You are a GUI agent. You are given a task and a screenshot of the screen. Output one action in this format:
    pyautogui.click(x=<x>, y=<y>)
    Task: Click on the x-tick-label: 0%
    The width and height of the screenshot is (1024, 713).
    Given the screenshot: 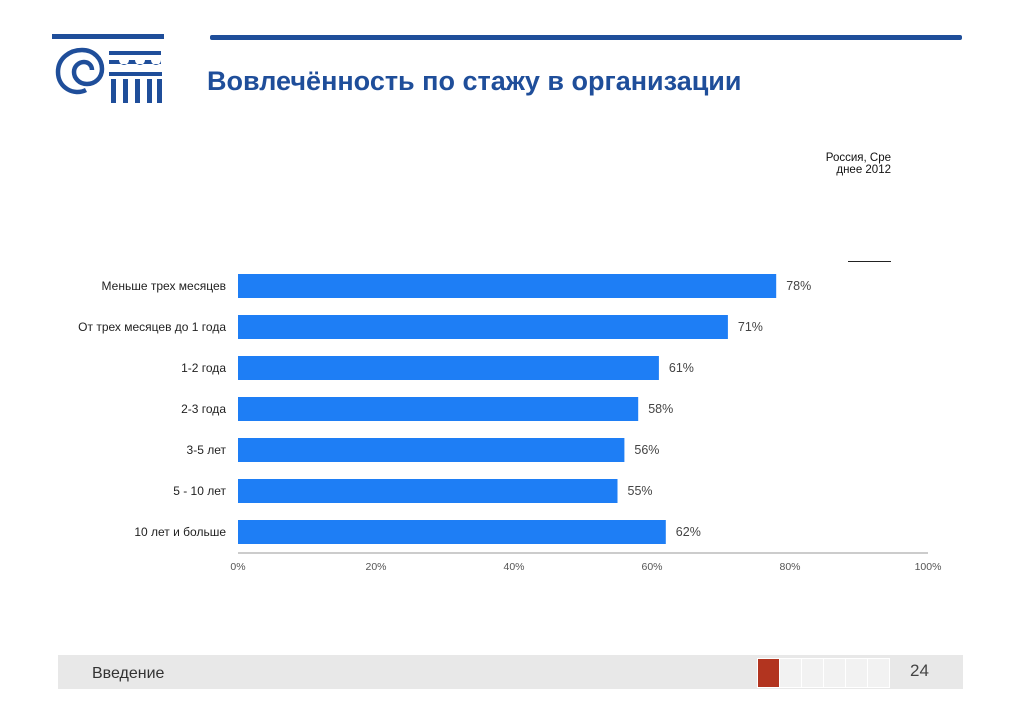 What is the action you would take?
    pyautogui.click(x=237, y=567)
    